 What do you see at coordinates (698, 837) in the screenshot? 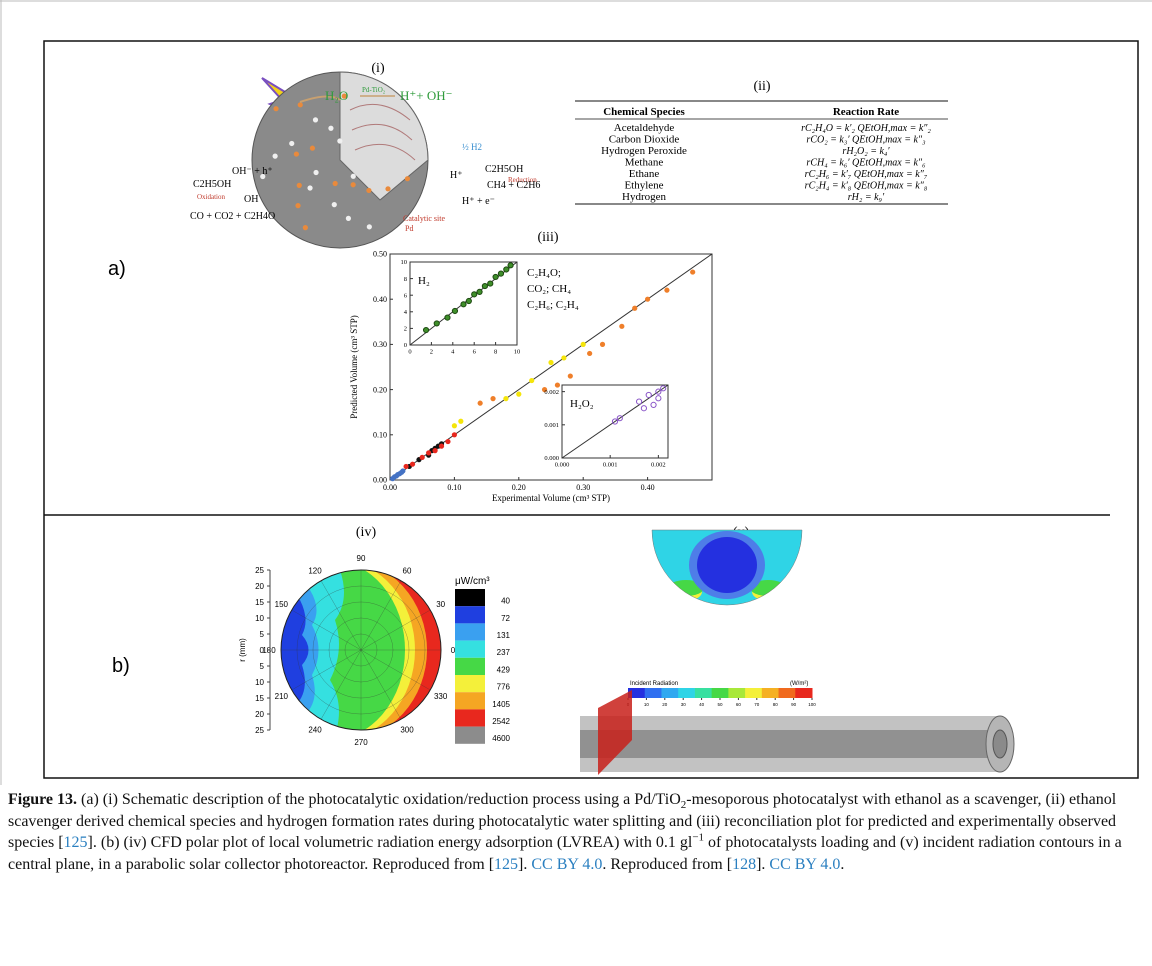
I see `caption-sup: −1` at bounding box center [698, 837].